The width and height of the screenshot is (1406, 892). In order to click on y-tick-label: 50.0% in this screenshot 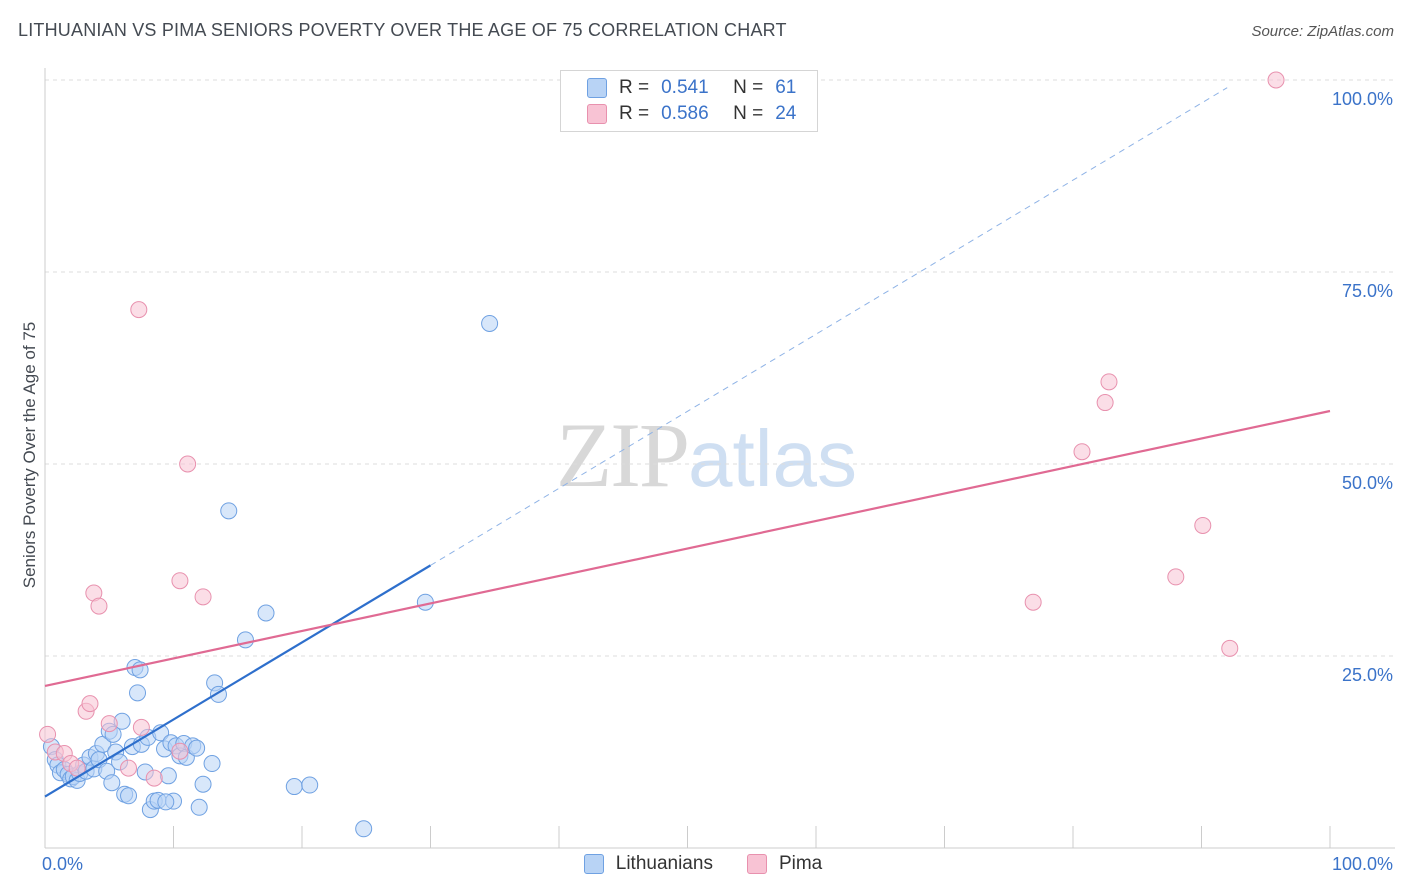, I will do `click(1367, 483)`.